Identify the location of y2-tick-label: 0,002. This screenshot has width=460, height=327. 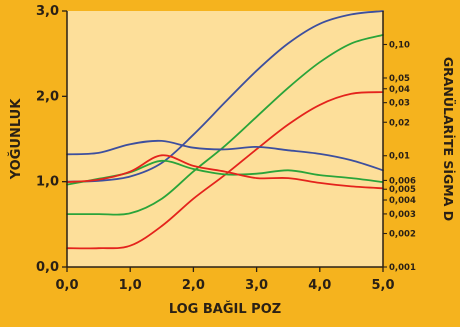
(402, 235).